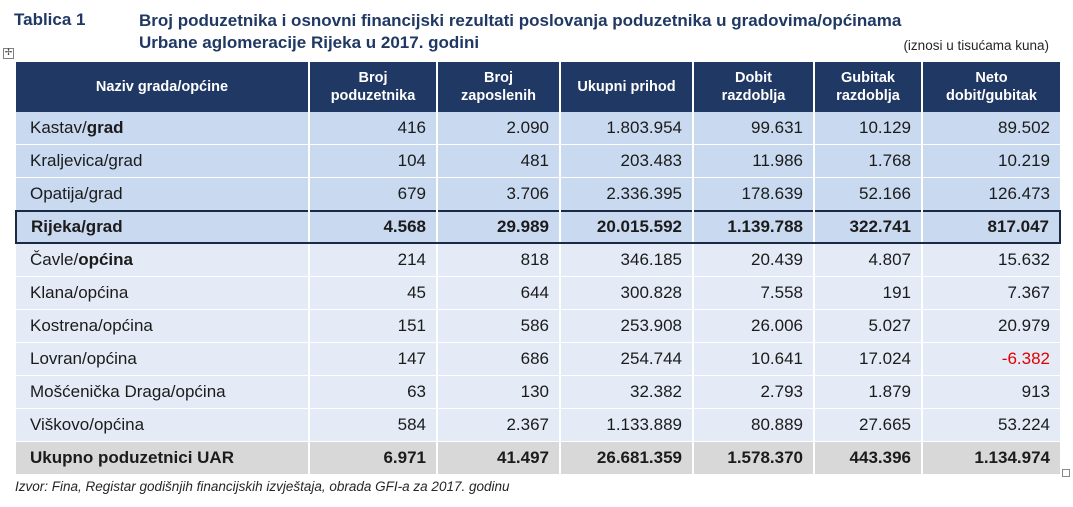 The image size is (1073, 507). I want to click on cell-value: 151, so click(373, 326).